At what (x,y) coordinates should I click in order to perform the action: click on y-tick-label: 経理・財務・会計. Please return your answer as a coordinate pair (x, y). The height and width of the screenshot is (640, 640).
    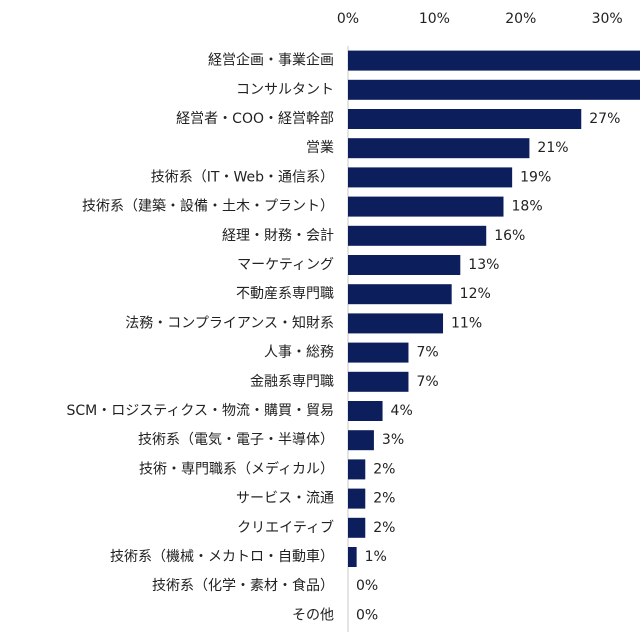
    Looking at the image, I should click on (278, 236).